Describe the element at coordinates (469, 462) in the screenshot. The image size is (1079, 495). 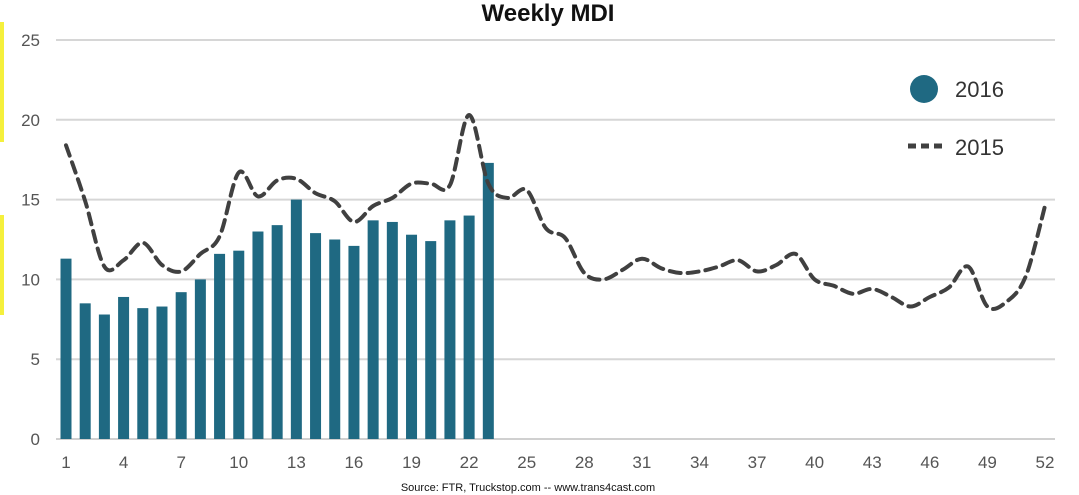
I see `x-tick-label: 22` at that location.